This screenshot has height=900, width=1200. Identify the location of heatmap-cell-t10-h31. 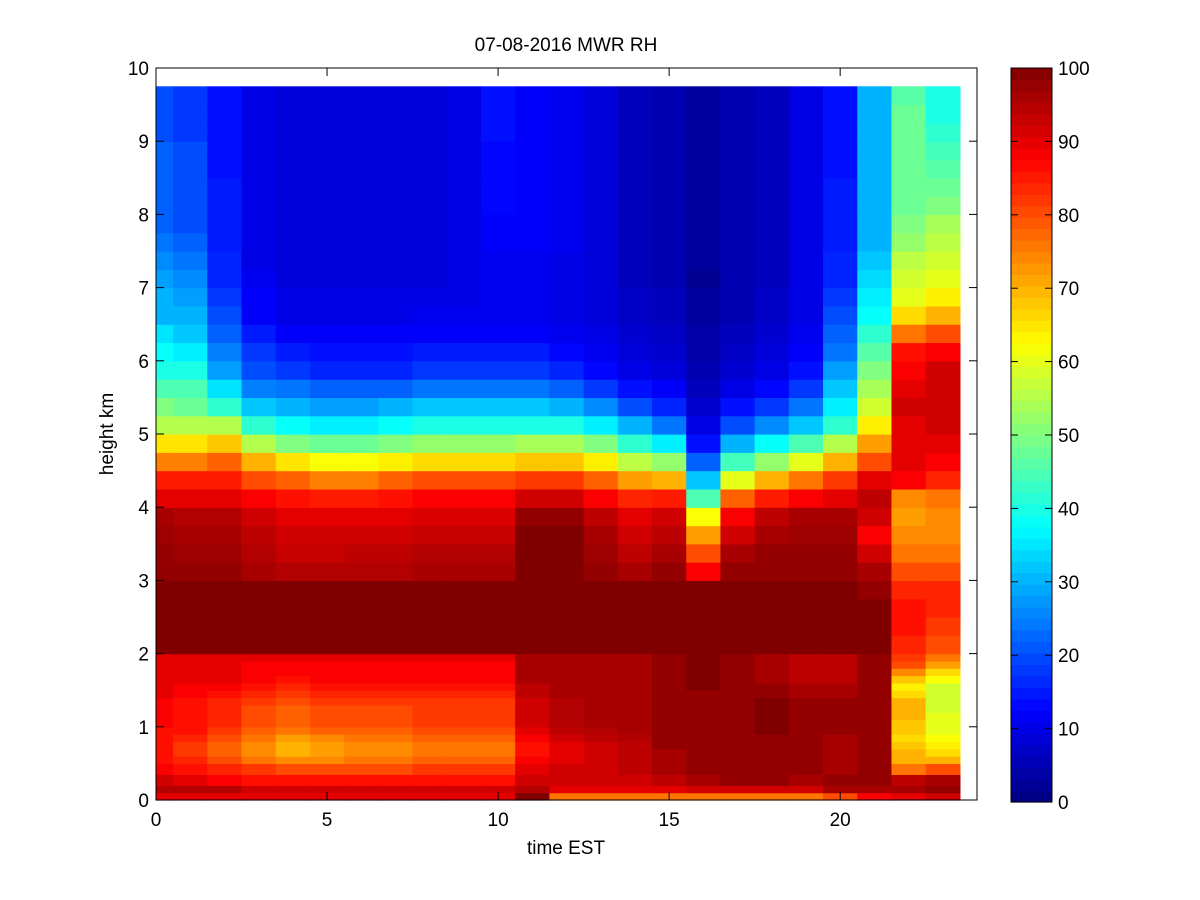
(498, 425).